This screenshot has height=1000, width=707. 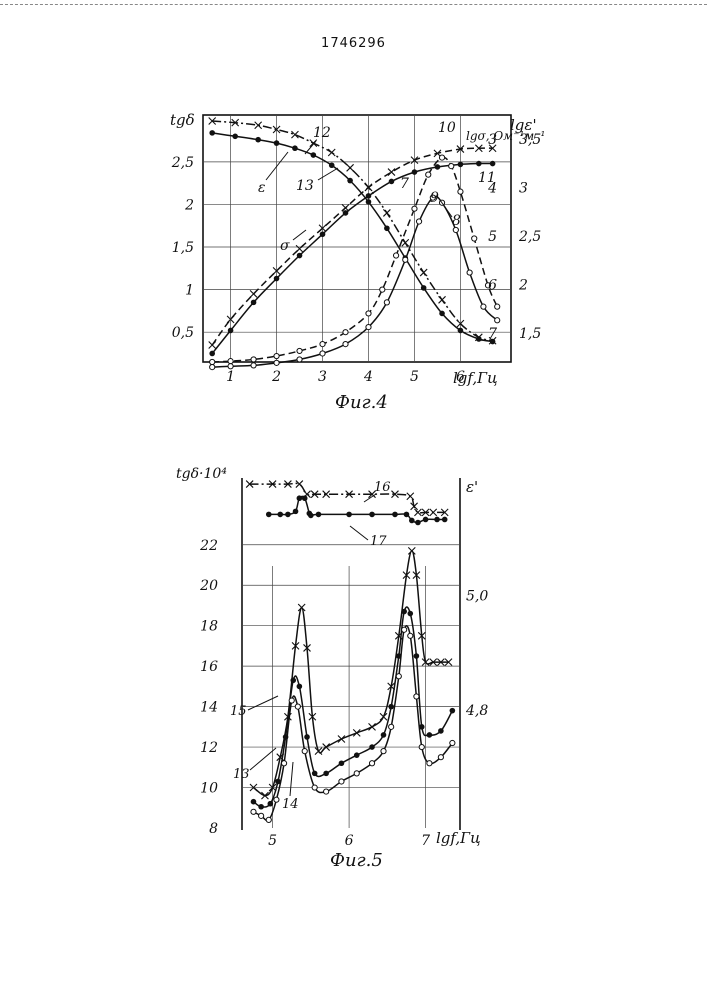 I want to click on fig4-annotation-9: 9, so click(x=434, y=198).